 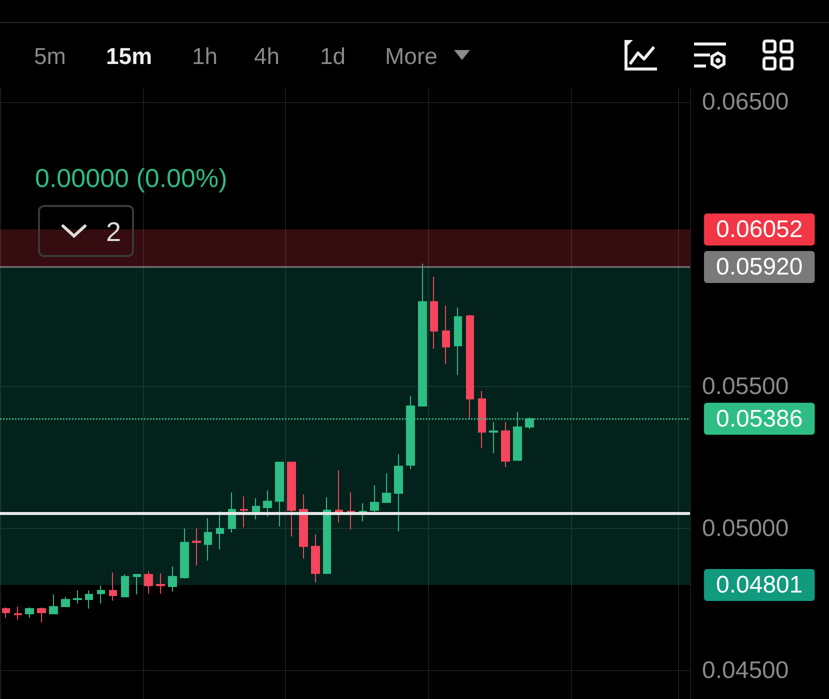 I want to click on y-tick-label: 0.04500, so click(x=745, y=670).